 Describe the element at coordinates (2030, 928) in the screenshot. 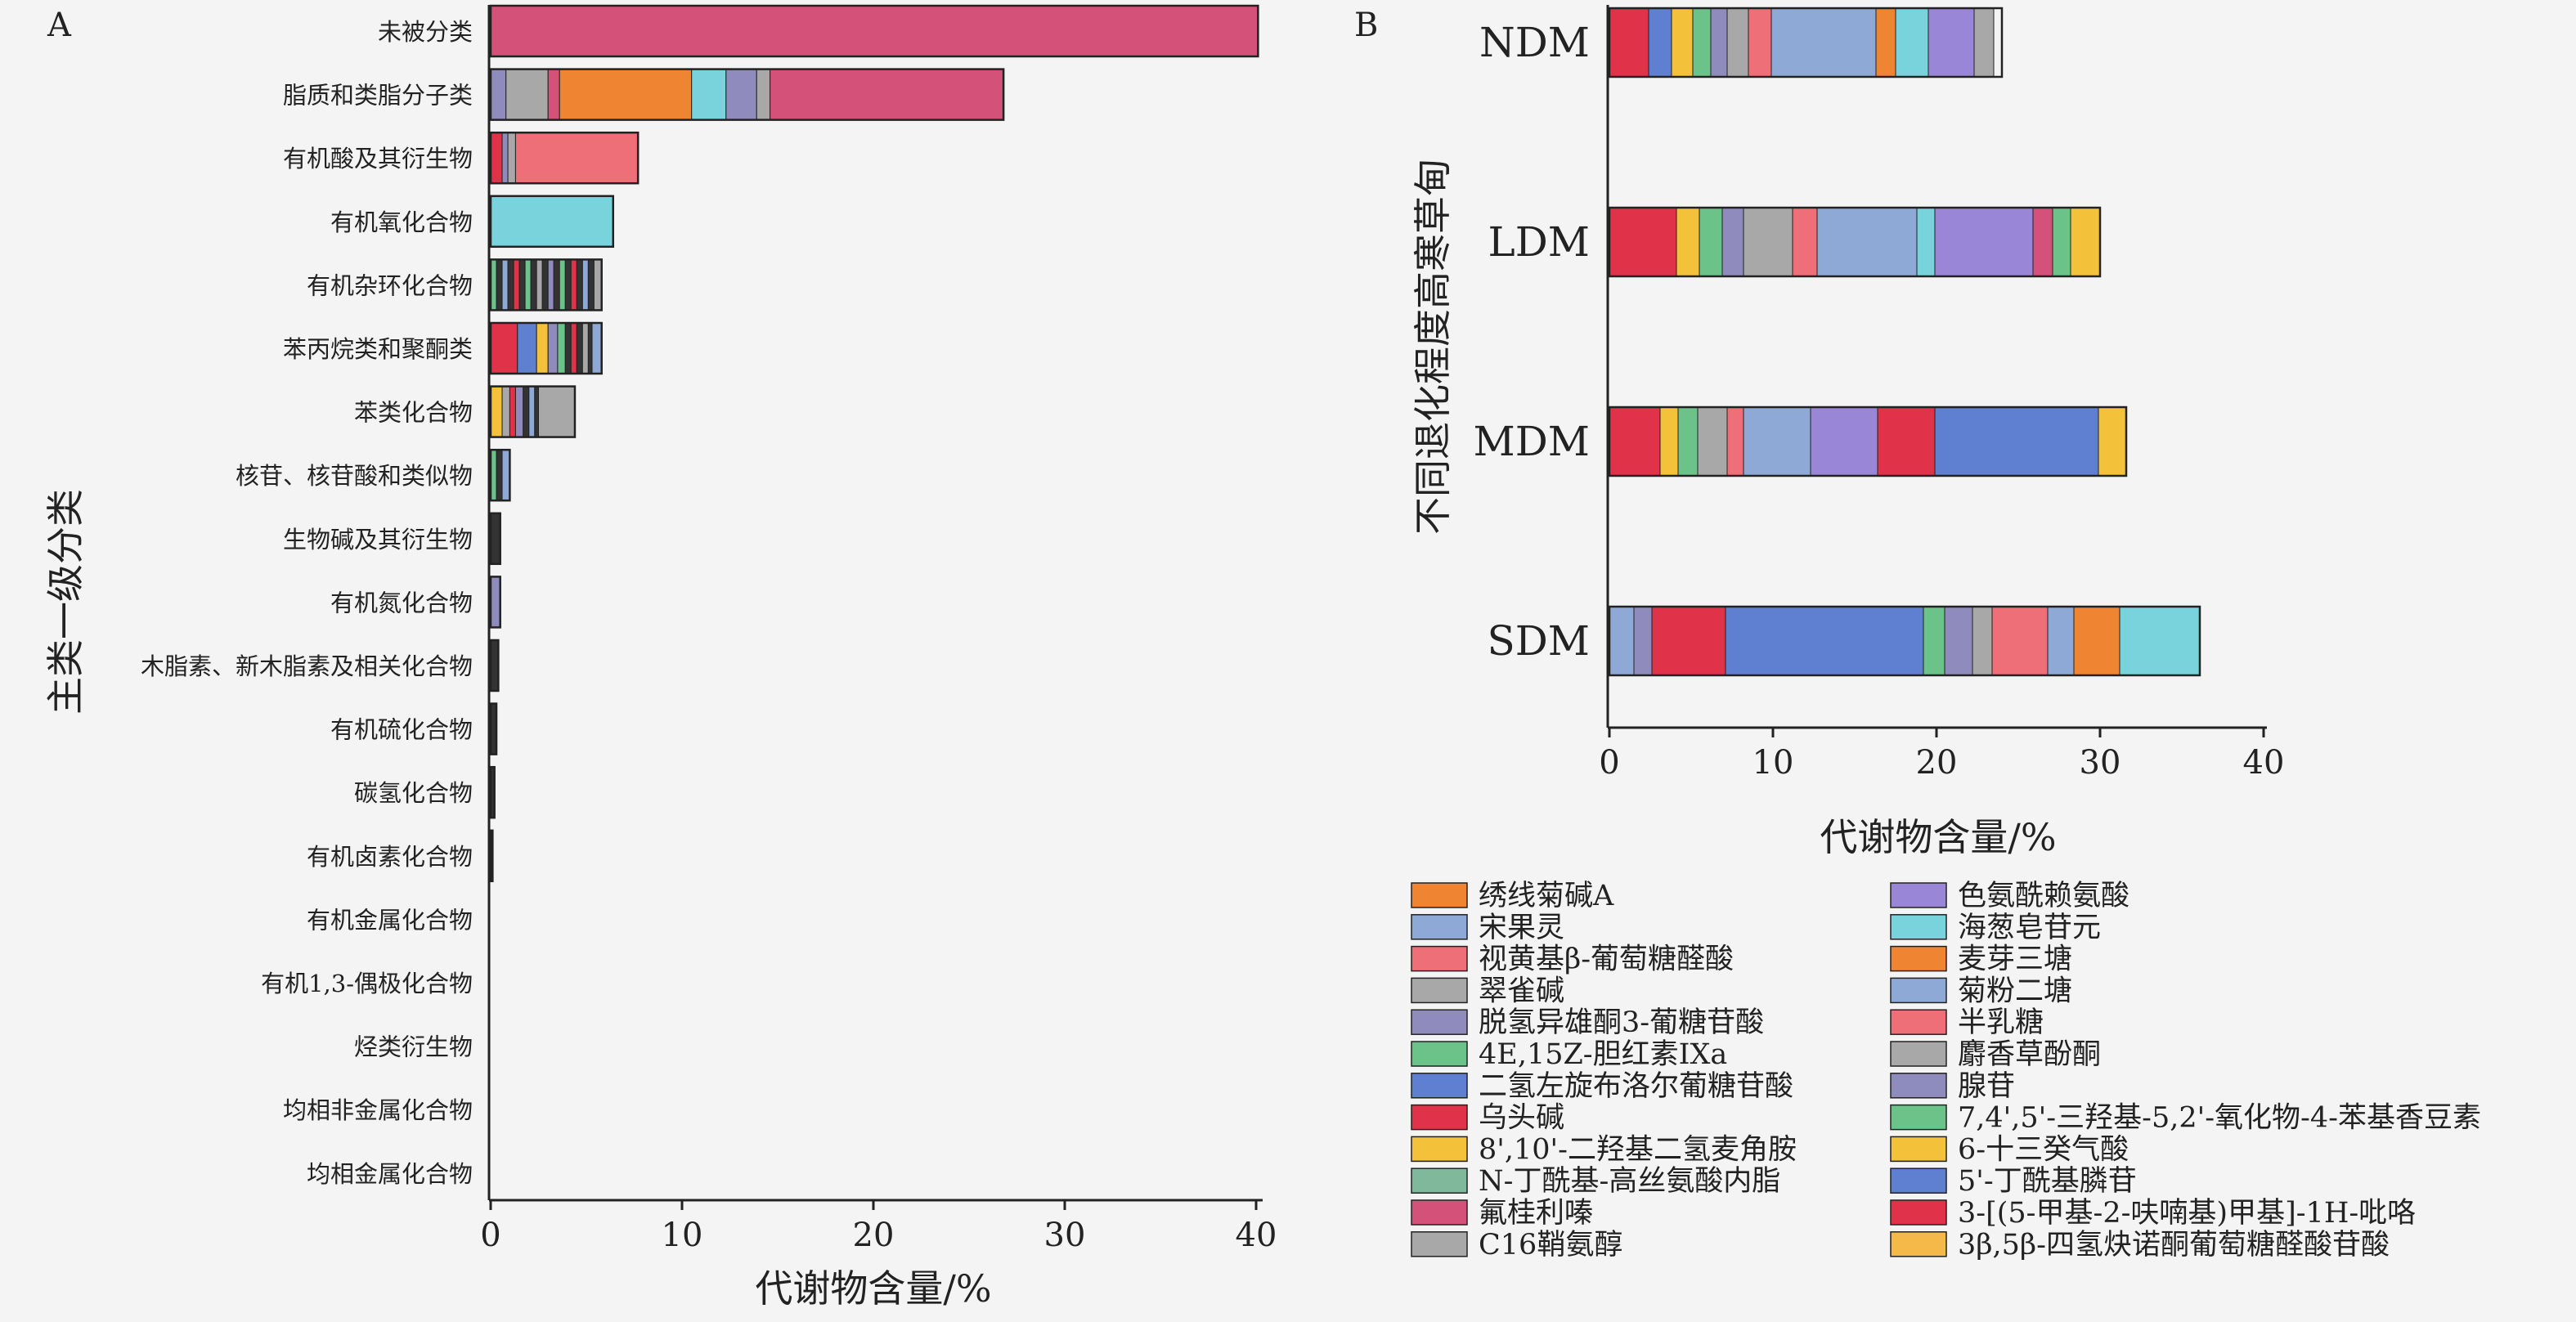

I see `legend-label: 海葱皂苷元` at that location.